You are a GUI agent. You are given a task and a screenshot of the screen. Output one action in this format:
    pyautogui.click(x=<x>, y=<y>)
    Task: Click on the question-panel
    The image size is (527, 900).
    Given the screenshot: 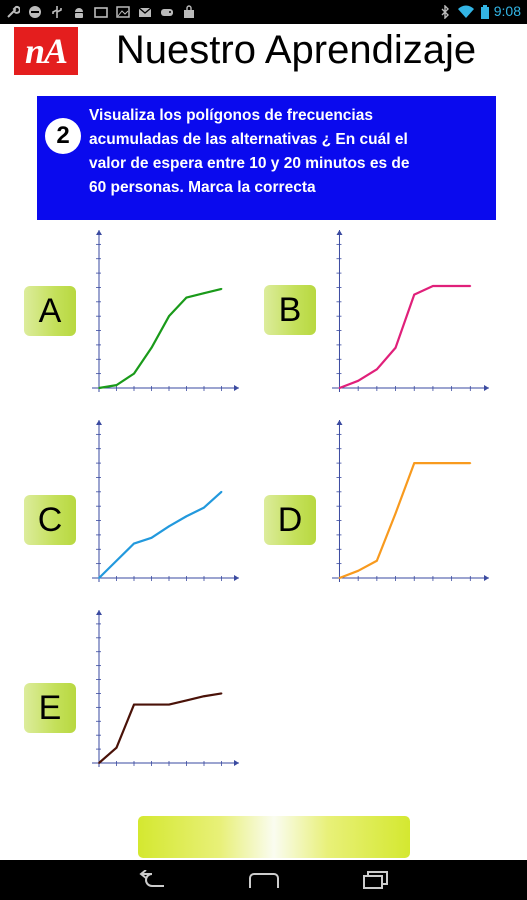 What is the action you would take?
    pyautogui.click(x=266, y=158)
    